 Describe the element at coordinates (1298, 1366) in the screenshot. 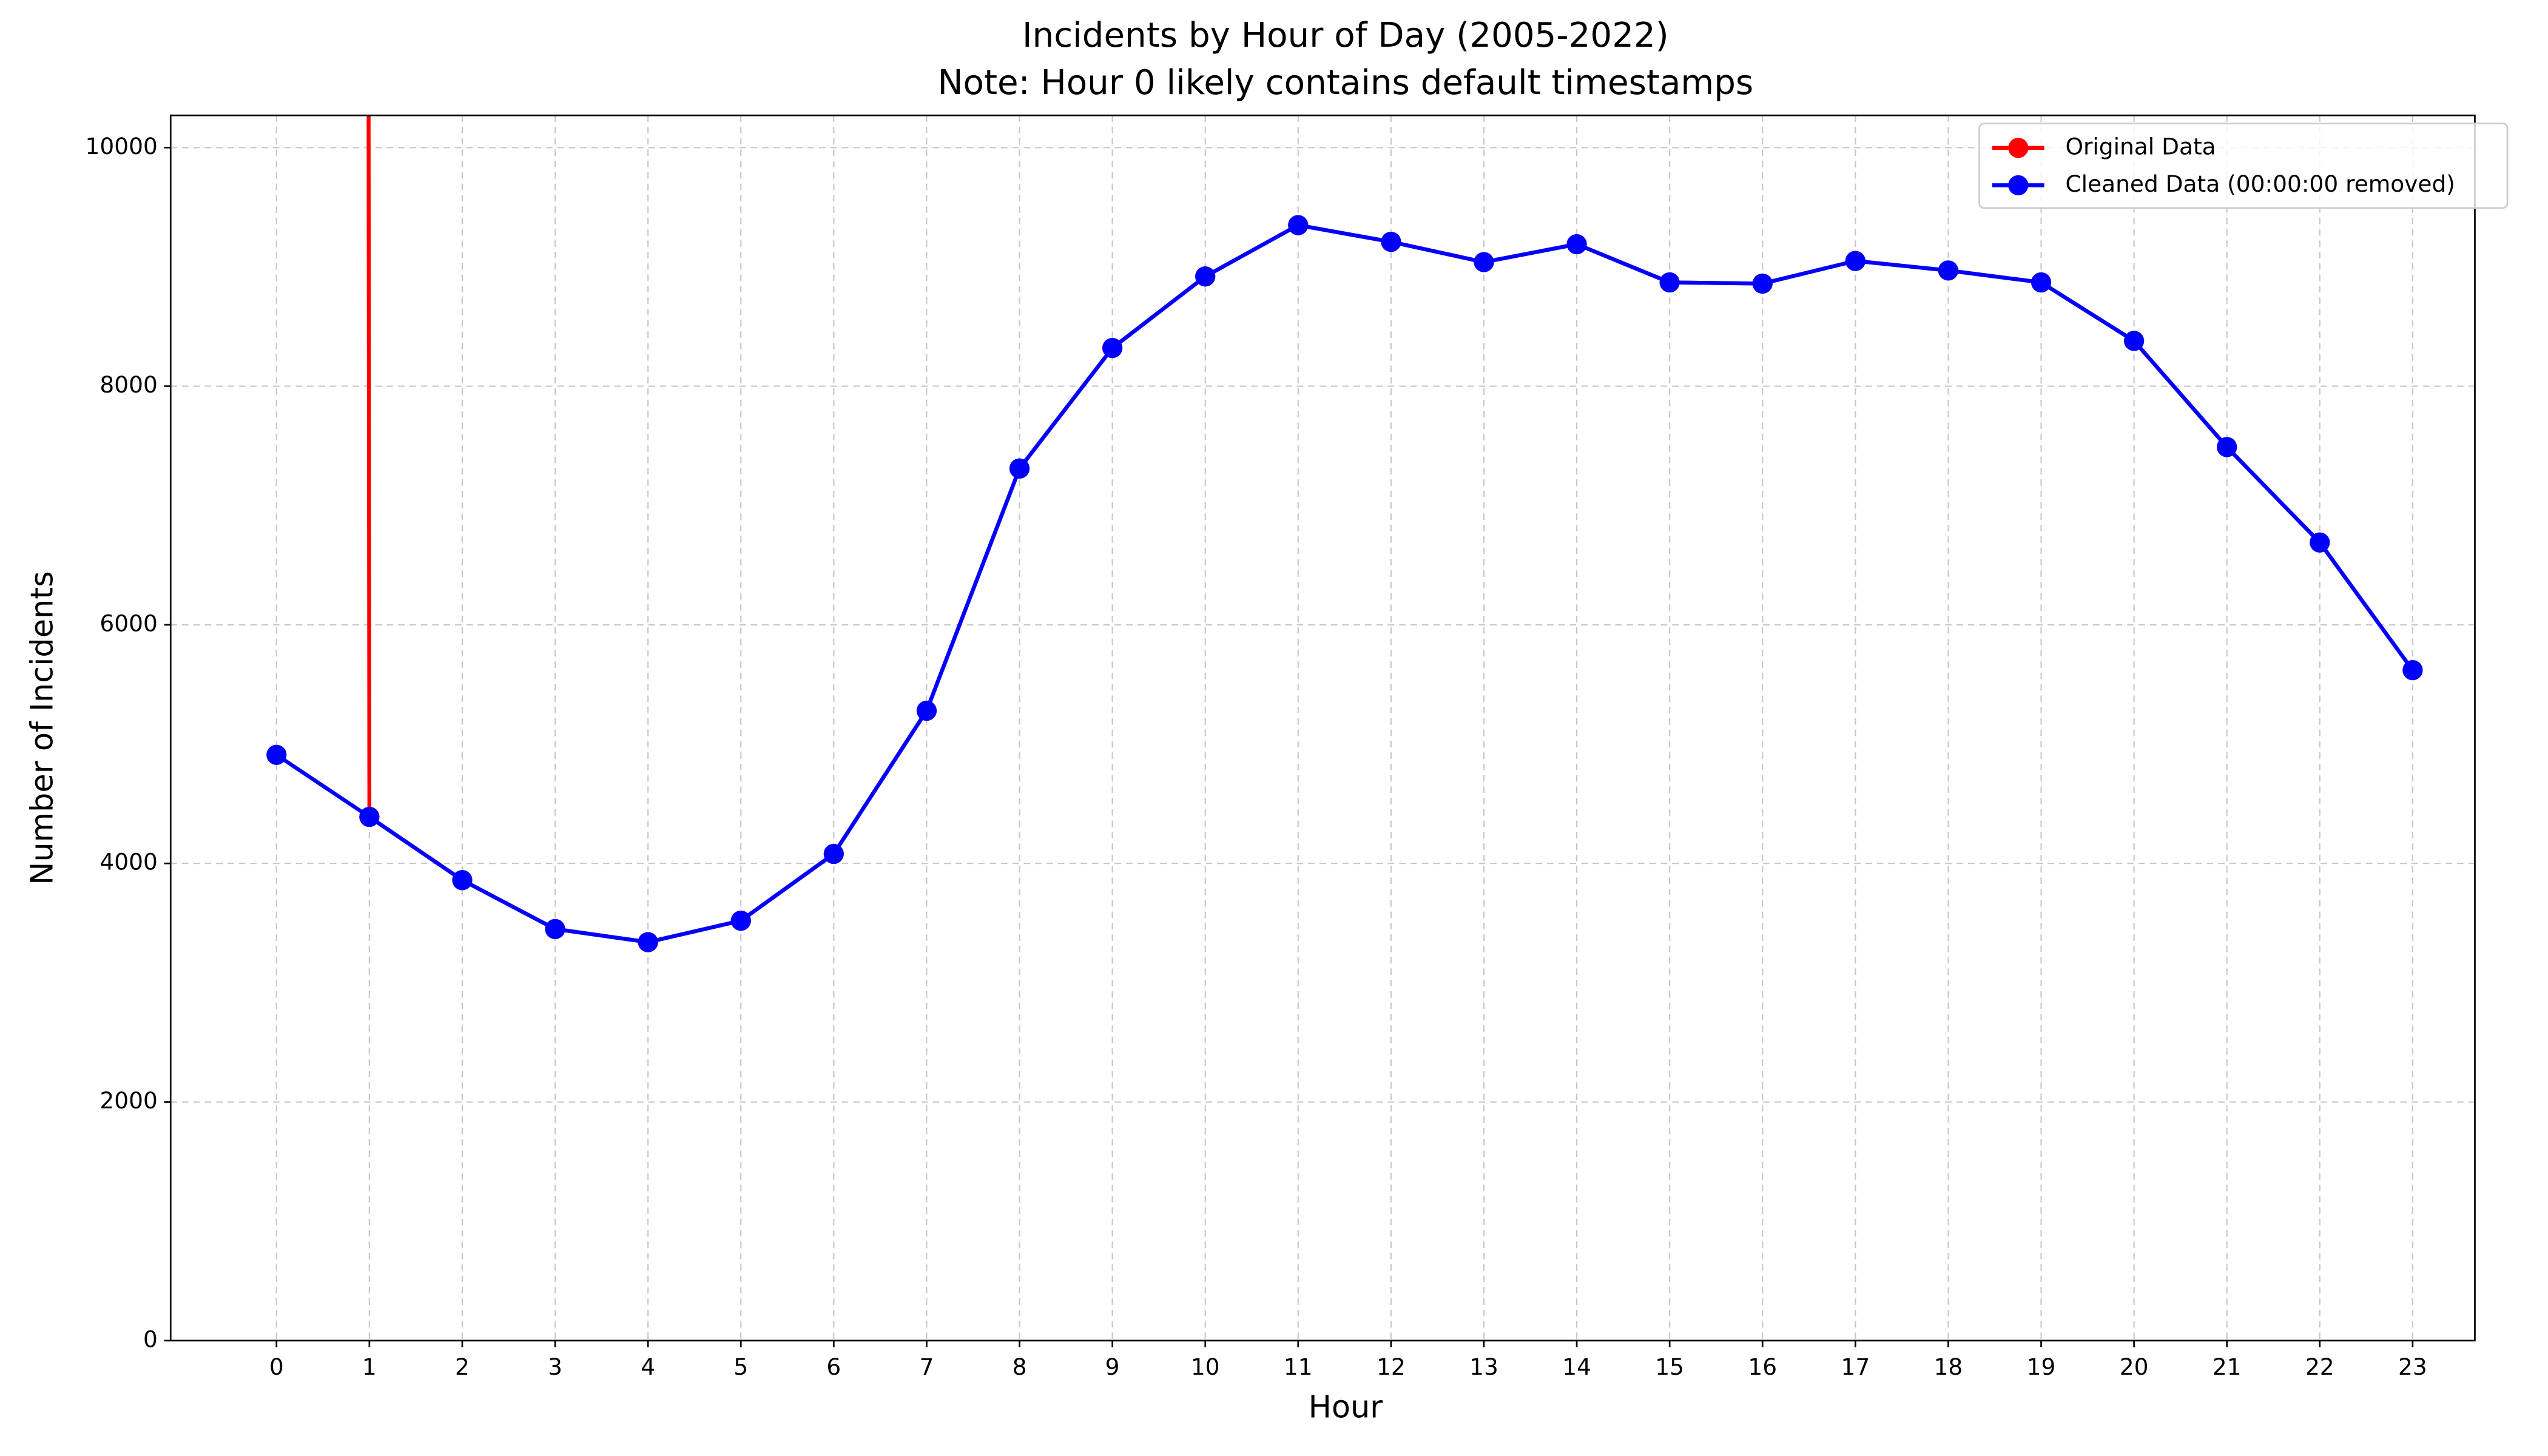

I see `x-tick-label: 11` at that location.